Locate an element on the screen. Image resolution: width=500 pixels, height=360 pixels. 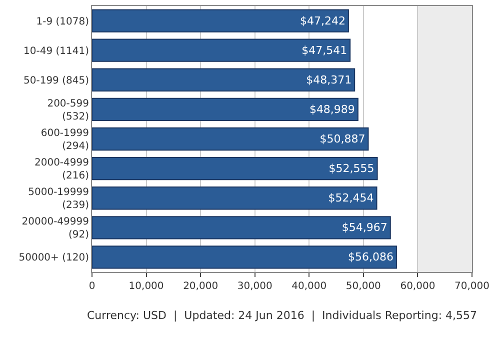
x-tick-label: 0 is located at coordinates (92, 286).